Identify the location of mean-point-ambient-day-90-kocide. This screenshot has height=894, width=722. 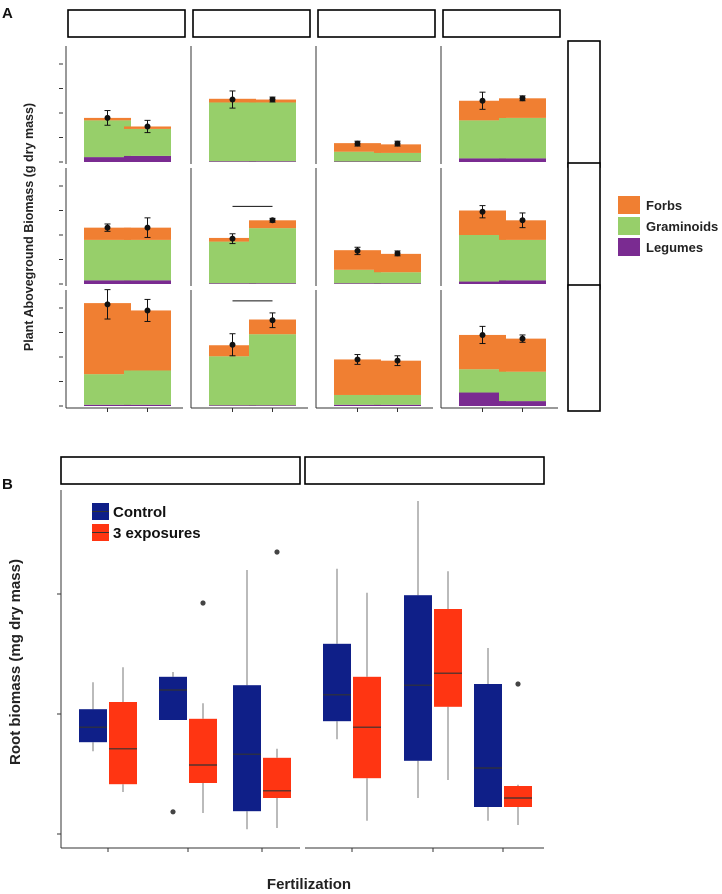
(272, 99).